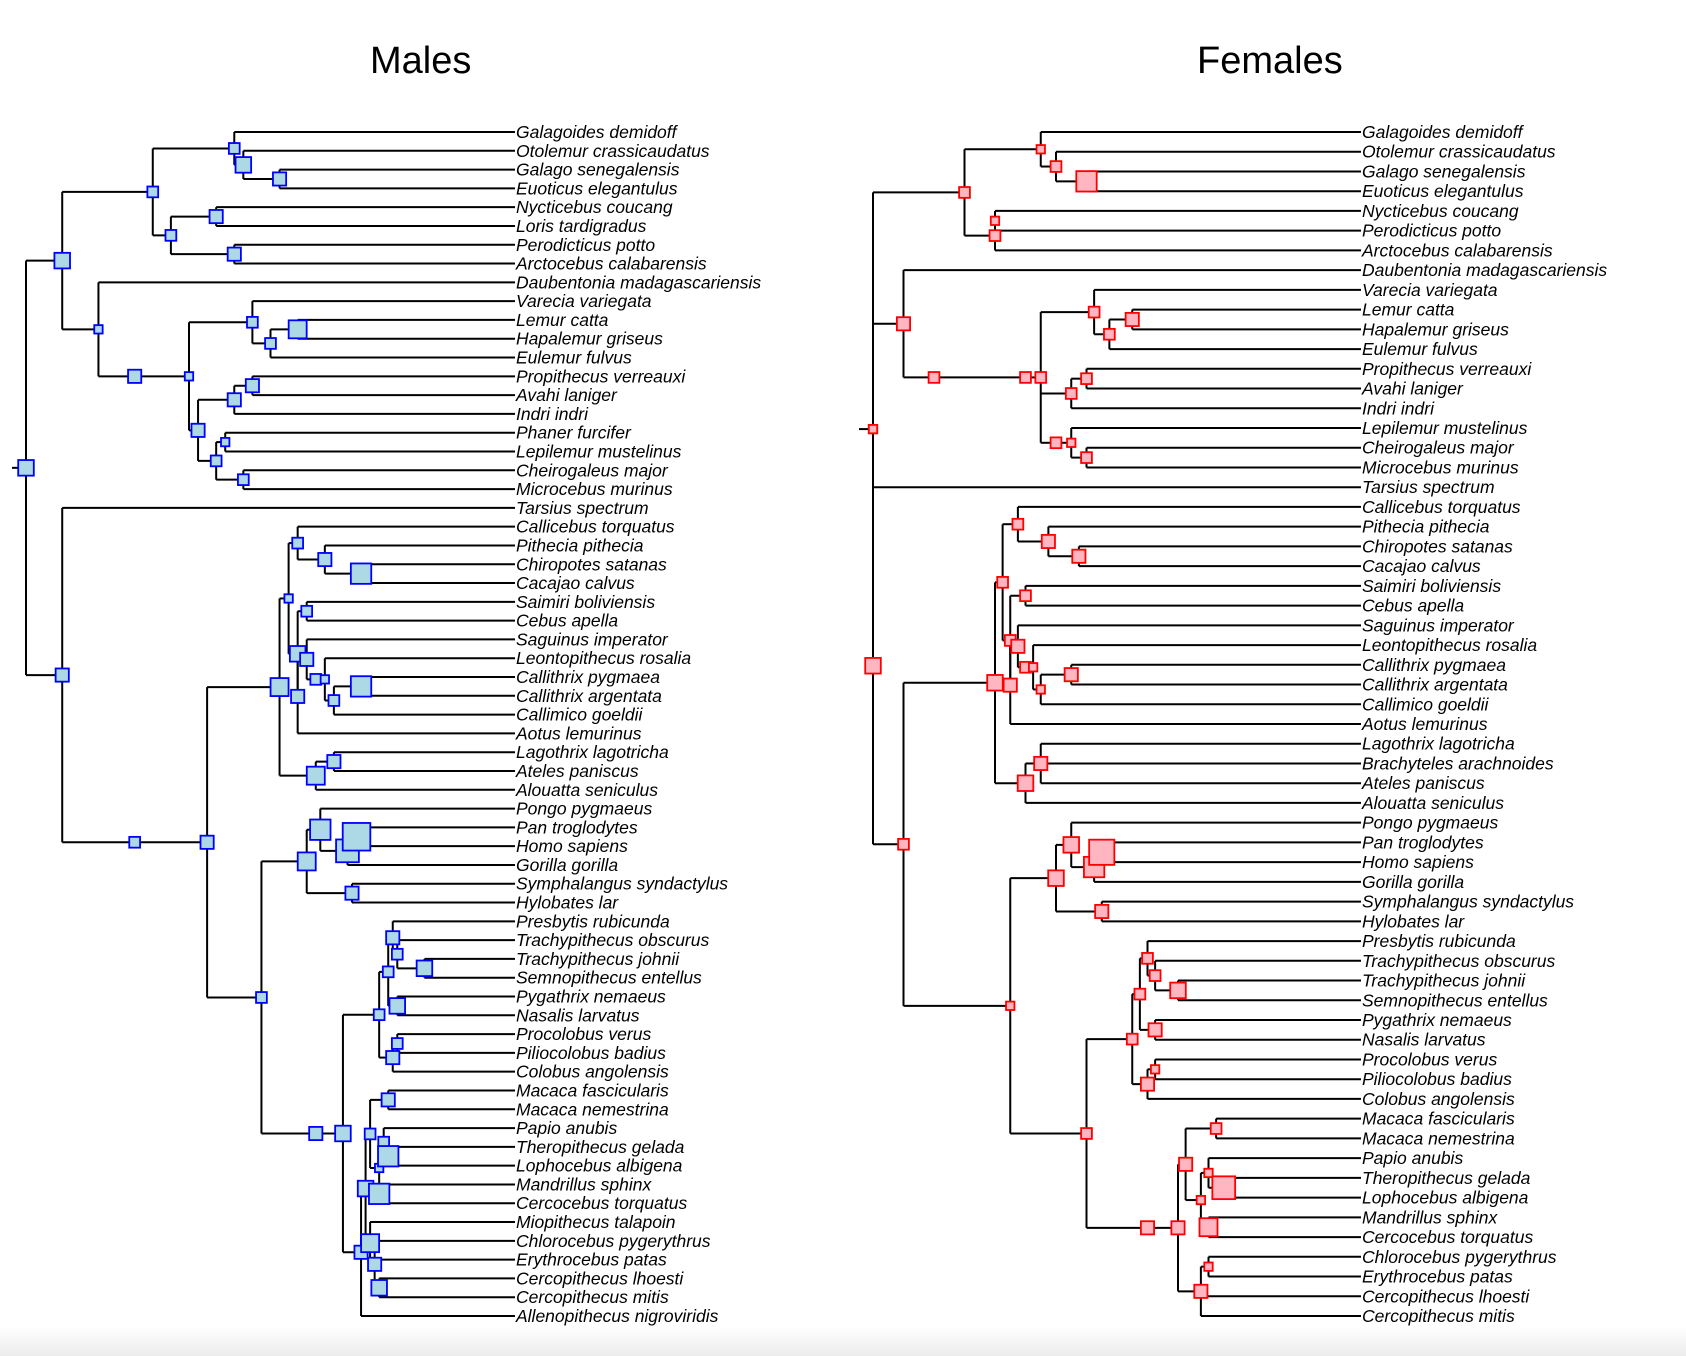 The height and width of the screenshot is (1356, 1686). Describe the element at coordinates (582, 508) in the screenshot. I see `tip-label: Tarsius spectrum` at that location.